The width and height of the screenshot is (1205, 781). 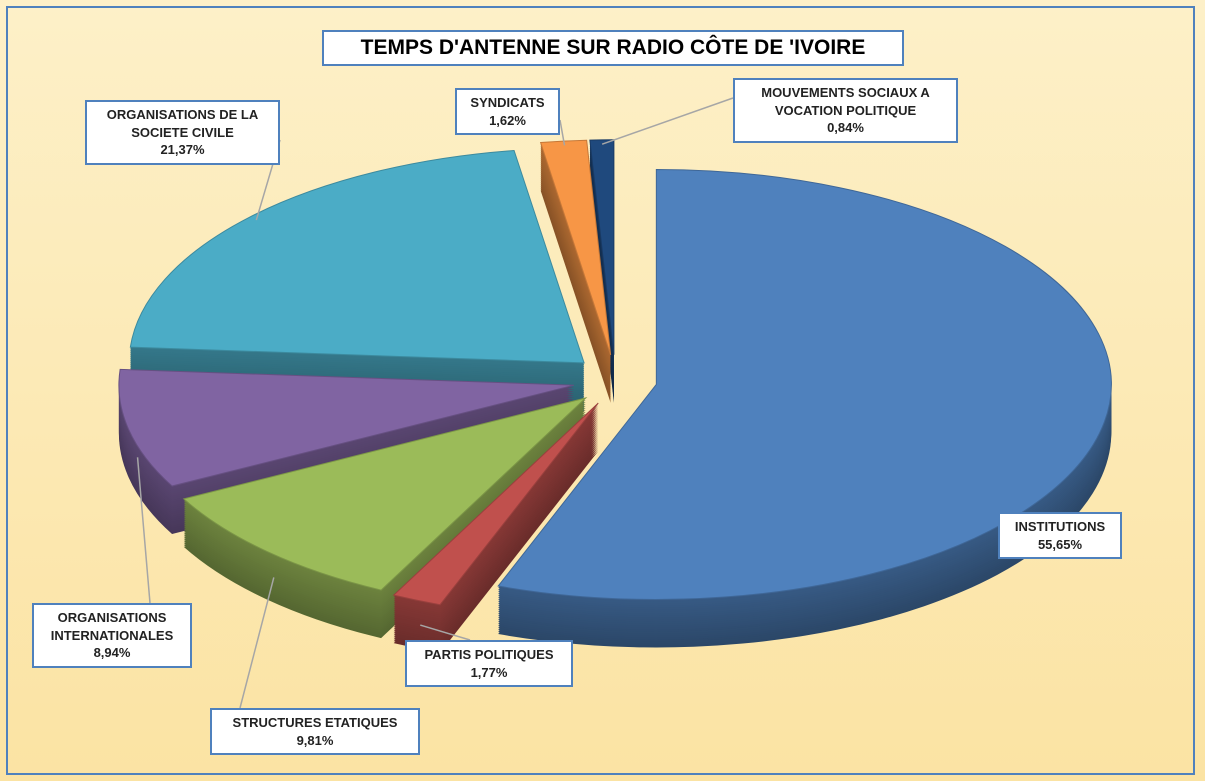 I want to click on label-name: ORGANISATIONS INTERNATIONALES, so click(x=112, y=626).